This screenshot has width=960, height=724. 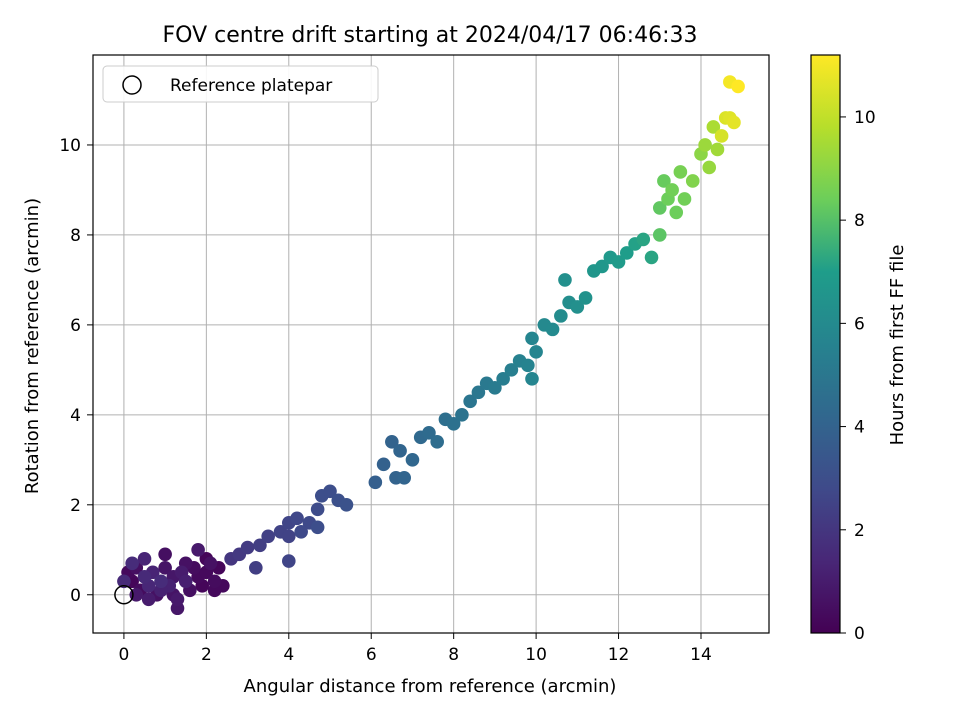 What do you see at coordinates (75, 416) in the screenshot?
I see `y-tick-label: 4` at bounding box center [75, 416].